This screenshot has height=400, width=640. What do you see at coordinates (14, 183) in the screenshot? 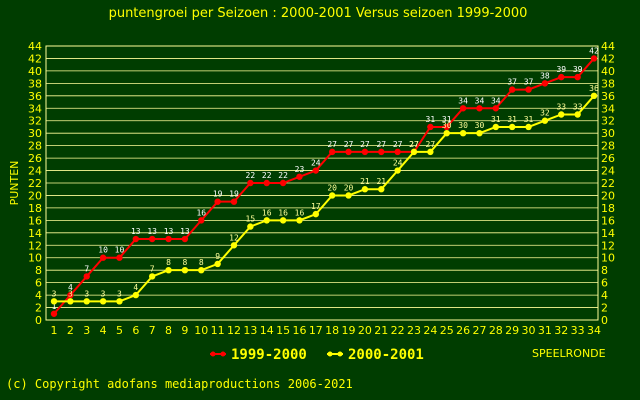
I see `y-axis-label: PUNTEN` at bounding box center [14, 183].